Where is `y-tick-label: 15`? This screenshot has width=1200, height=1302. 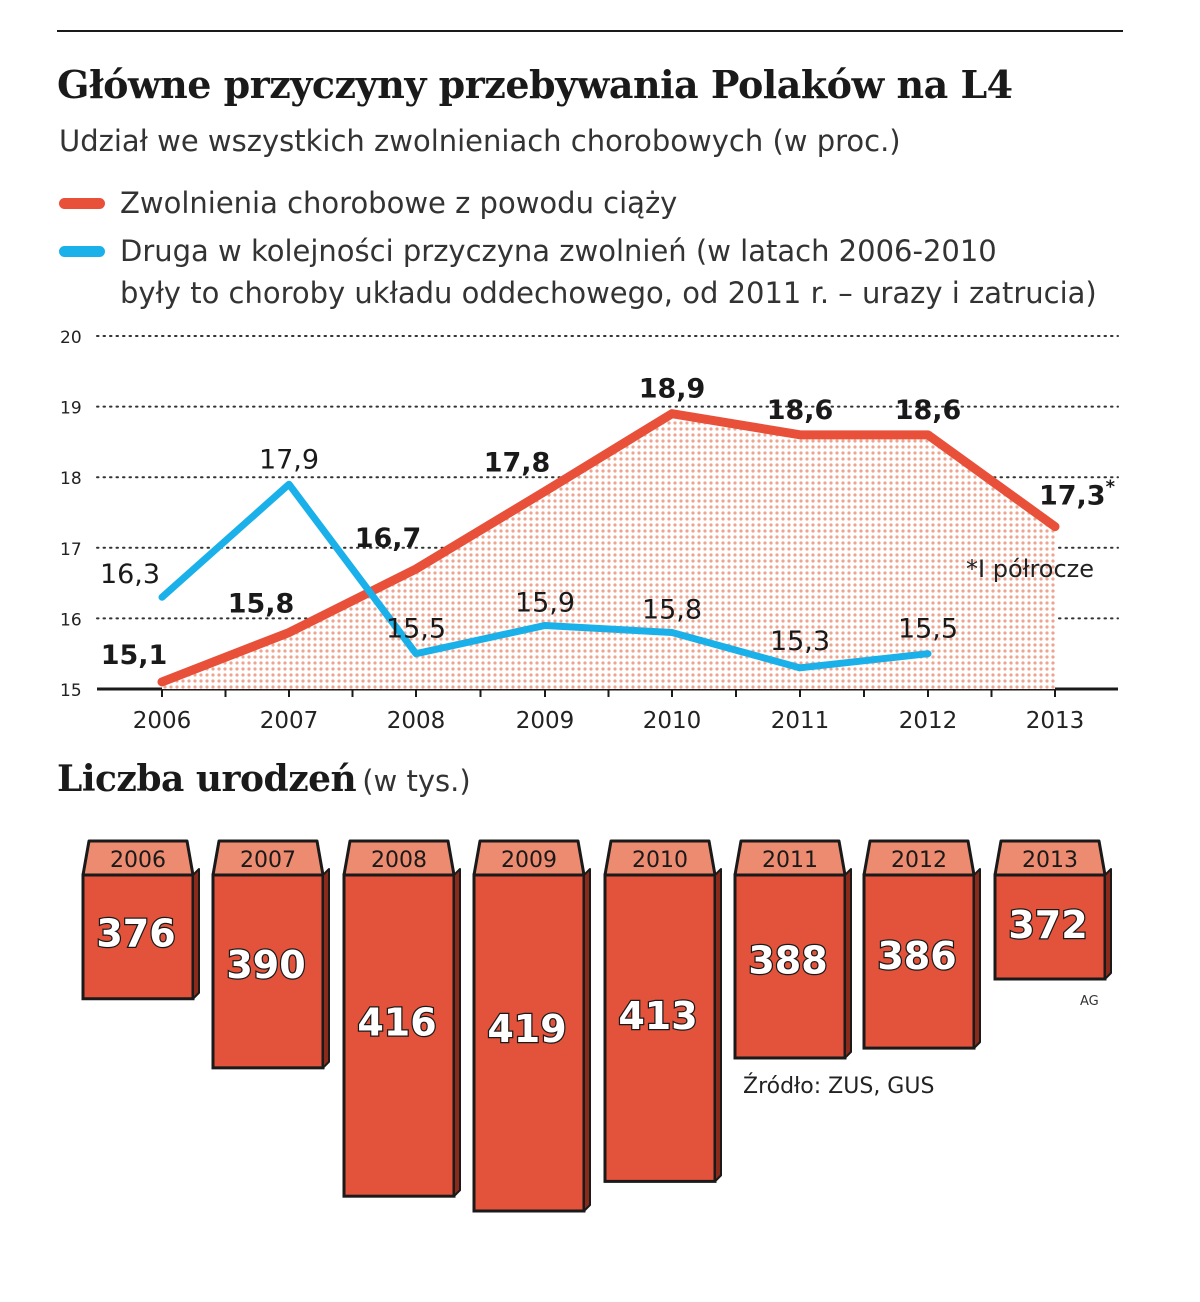 y-tick-label: 15 is located at coordinates (71, 691).